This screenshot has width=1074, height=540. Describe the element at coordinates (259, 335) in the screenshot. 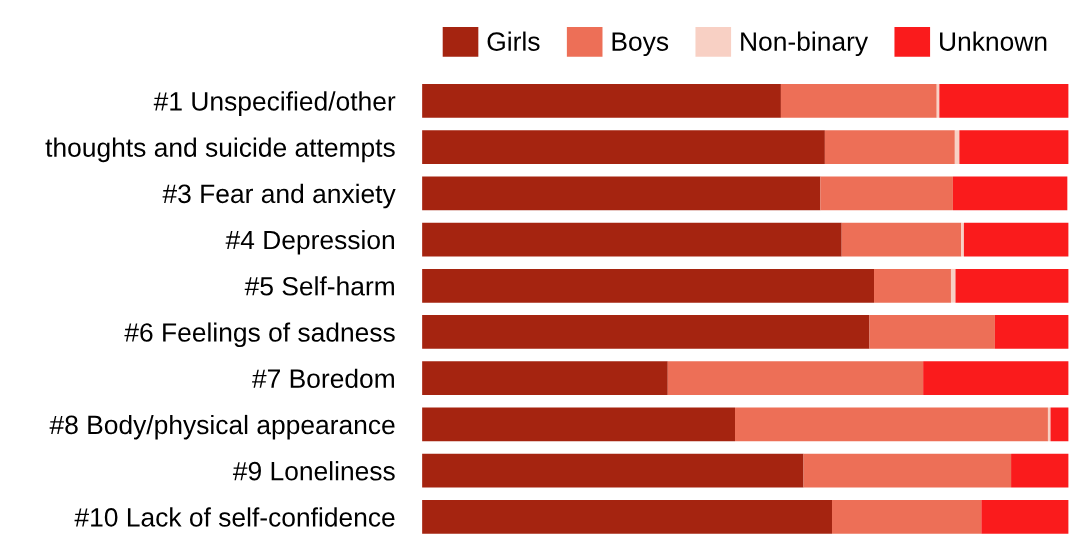

I see `y-tick-label: #6 Feelings of sadness` at that location.